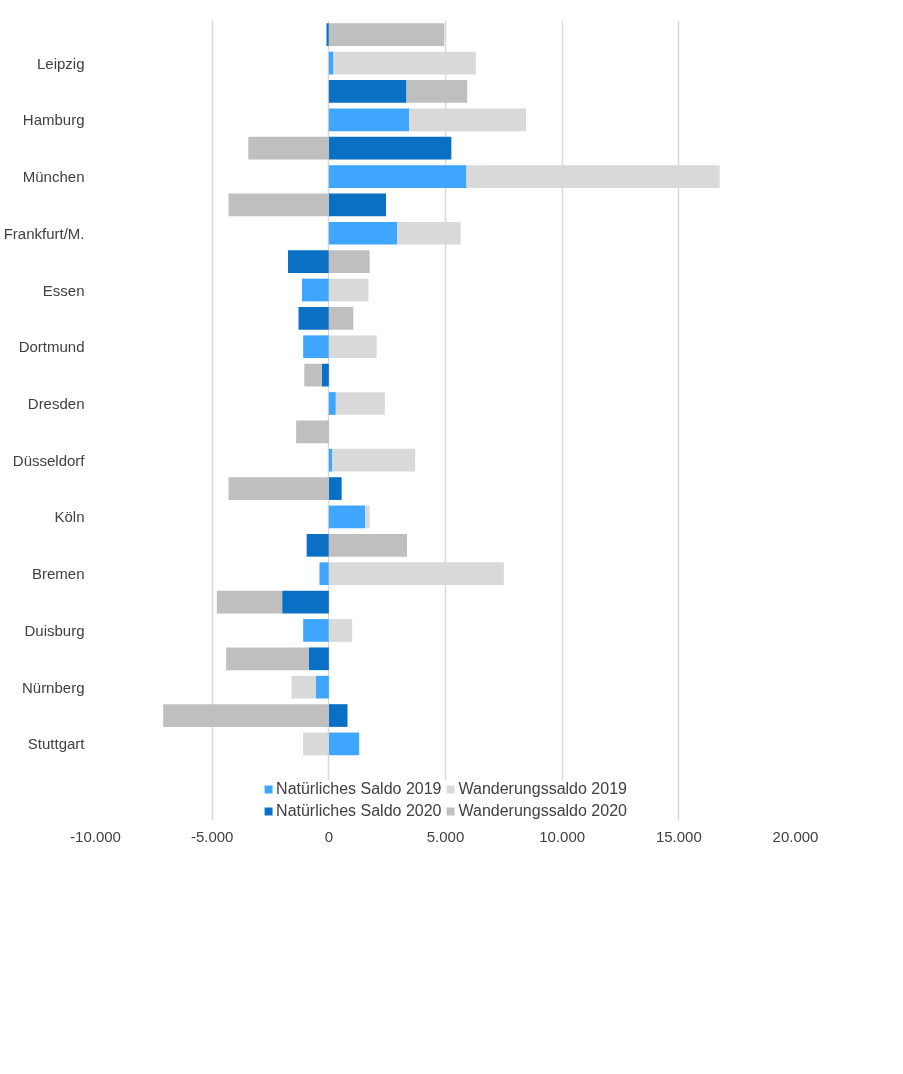  Describe the element at coordinates (56, 744) in the screenshot. I see `y-tick-label: Stuttgart` at that location.